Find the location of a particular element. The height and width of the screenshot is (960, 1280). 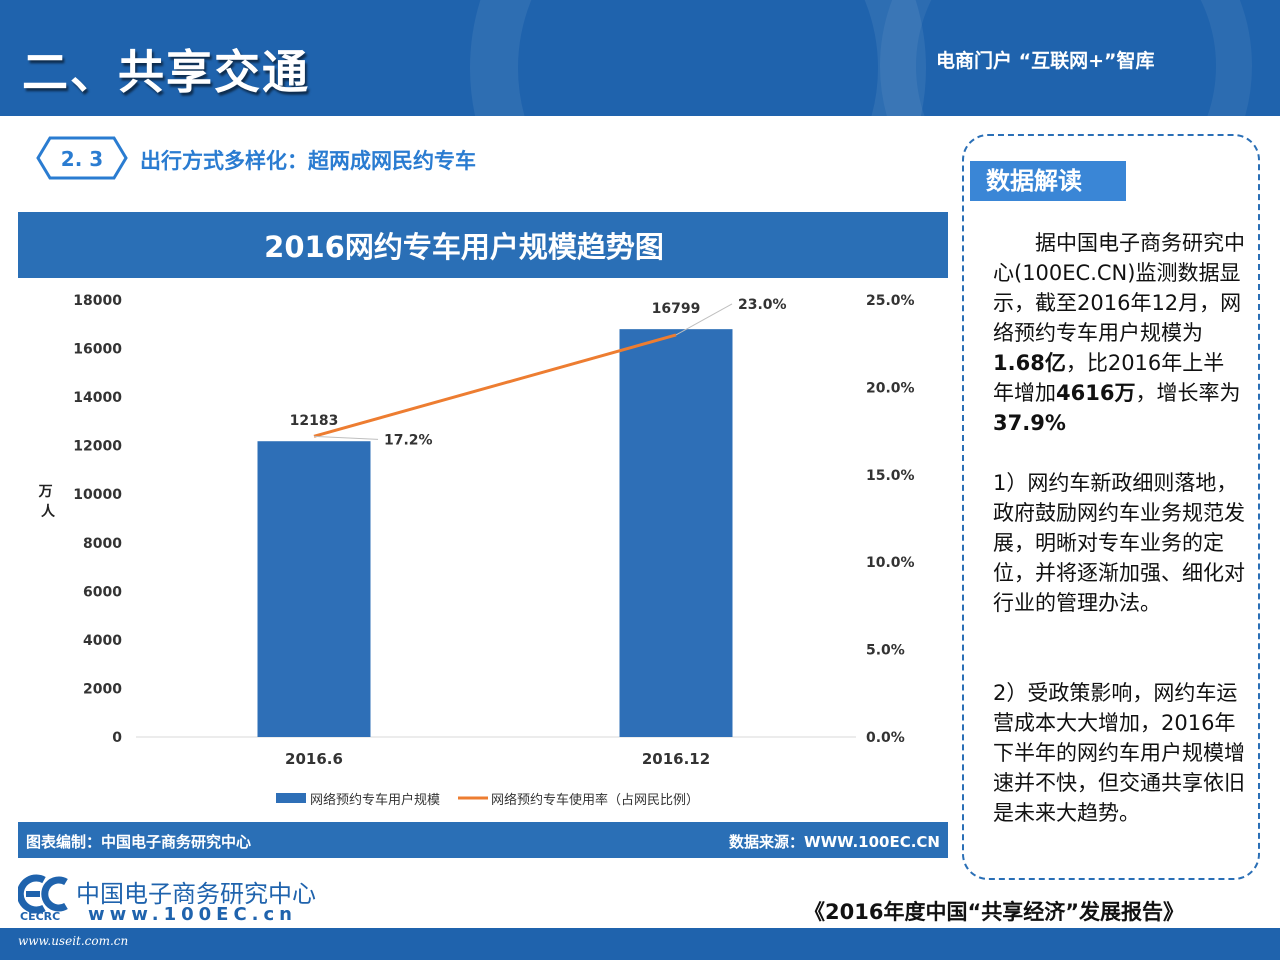

legend-label-bar: 网络预约专车用户规模 is located at coordinates (375, 800).